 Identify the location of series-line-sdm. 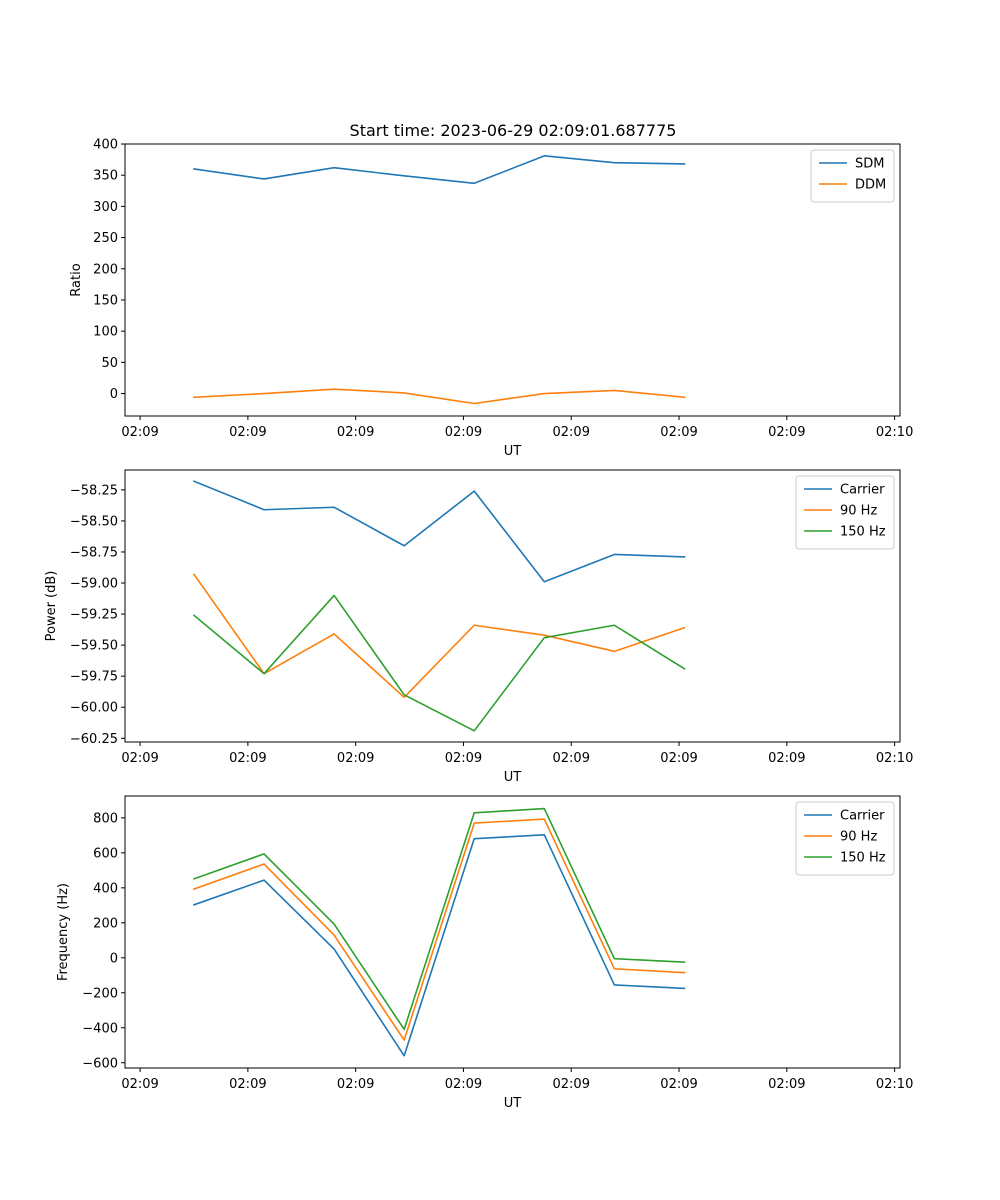
(439, 170).